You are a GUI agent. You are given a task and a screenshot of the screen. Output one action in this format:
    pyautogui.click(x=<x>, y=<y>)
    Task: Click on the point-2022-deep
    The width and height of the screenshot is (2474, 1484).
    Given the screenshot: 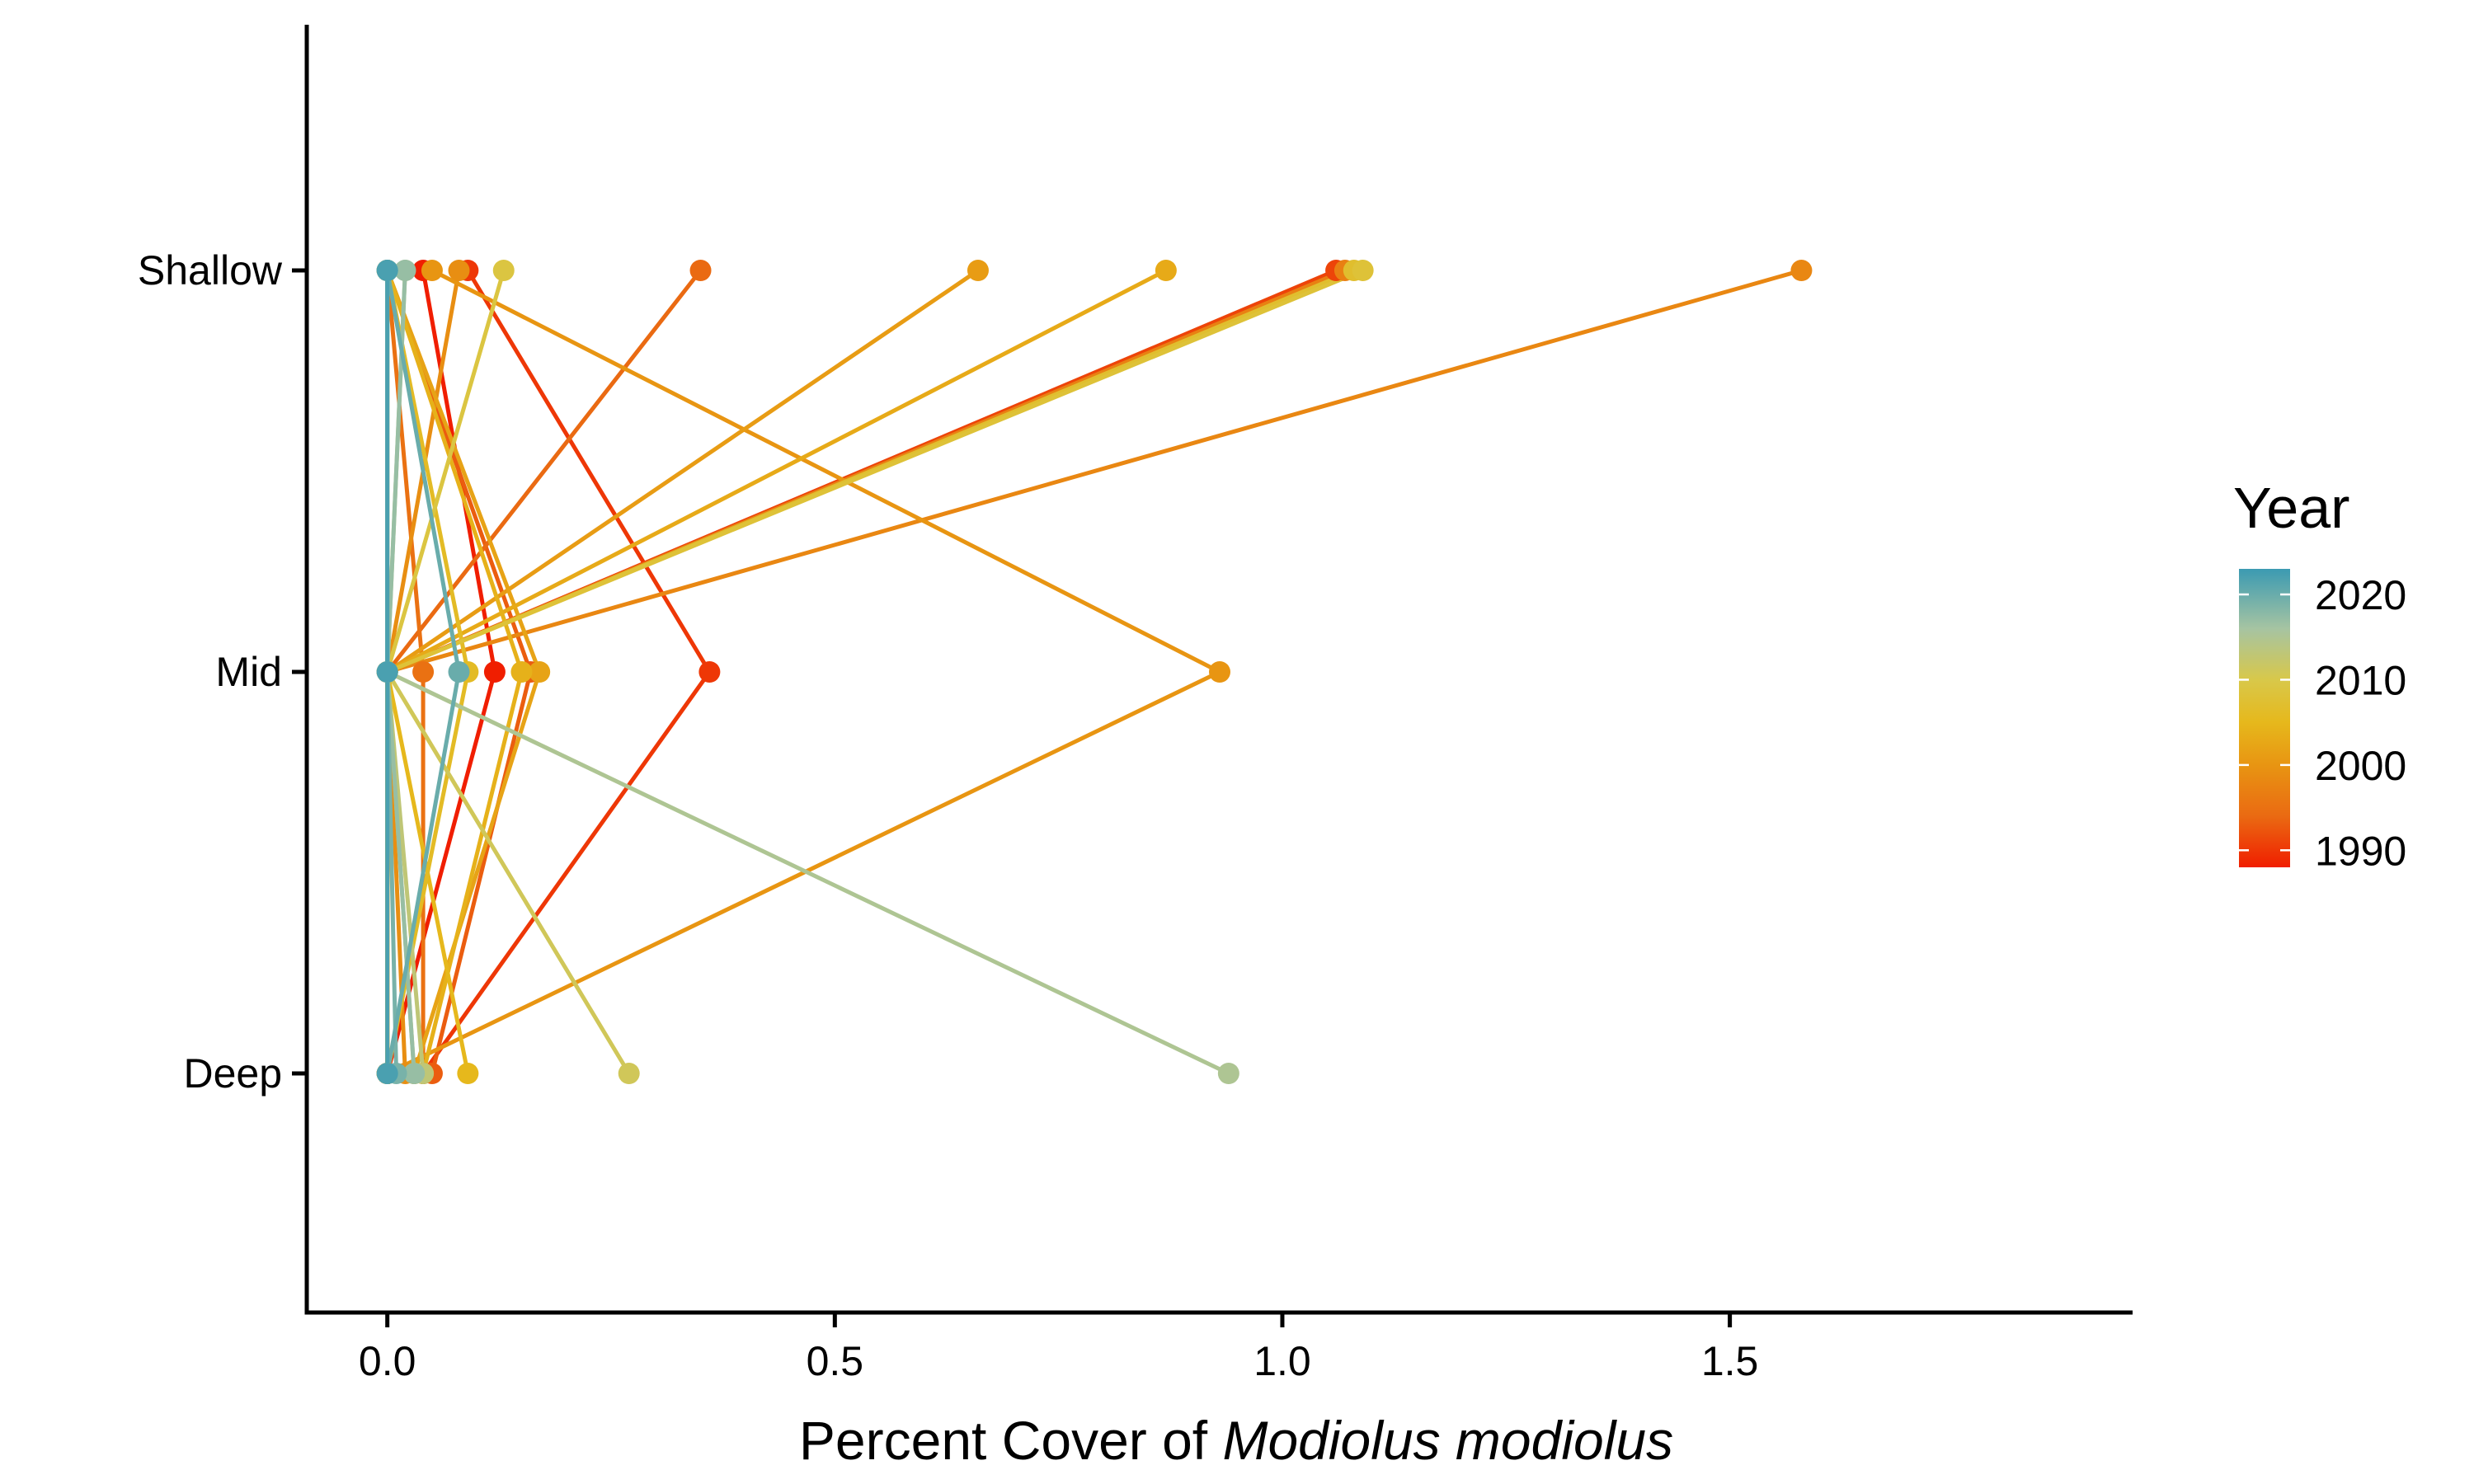 What is the action you would take?
    pyautogui.click(x=387, y=1073)
    